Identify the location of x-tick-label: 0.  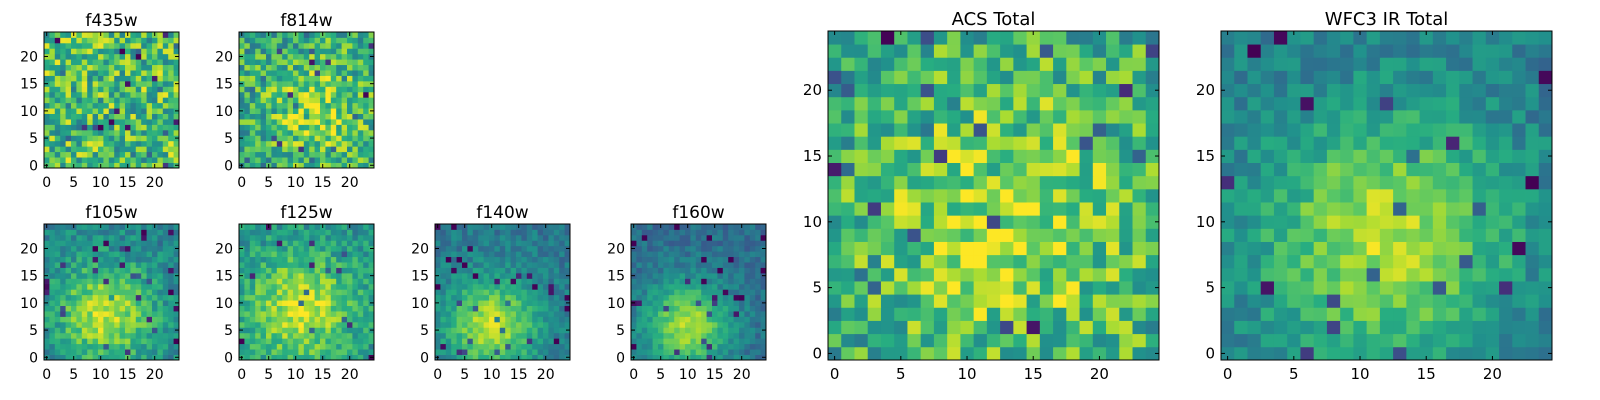
(835, 374).